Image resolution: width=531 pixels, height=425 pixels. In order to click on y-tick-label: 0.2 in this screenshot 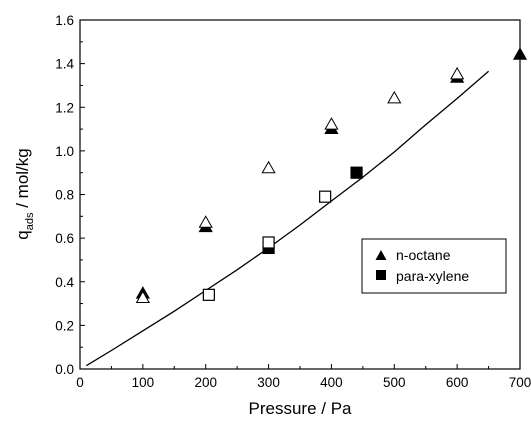, I will do `click(64, 325)`.